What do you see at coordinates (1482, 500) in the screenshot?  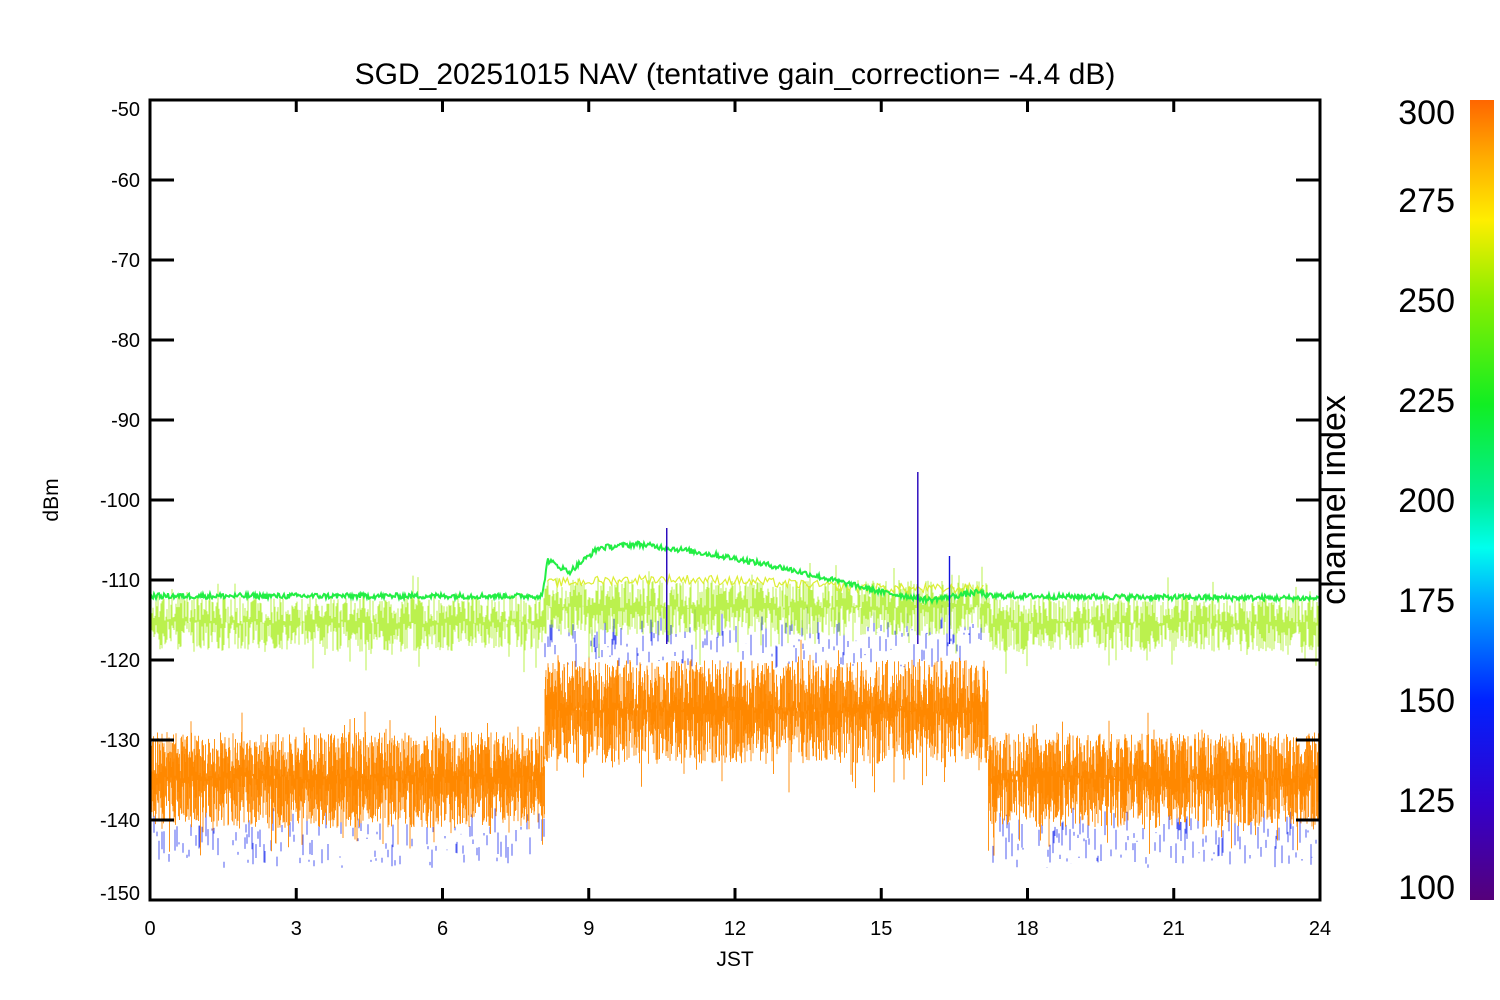 I see `colorbar` at bounding box center [1482, 500].